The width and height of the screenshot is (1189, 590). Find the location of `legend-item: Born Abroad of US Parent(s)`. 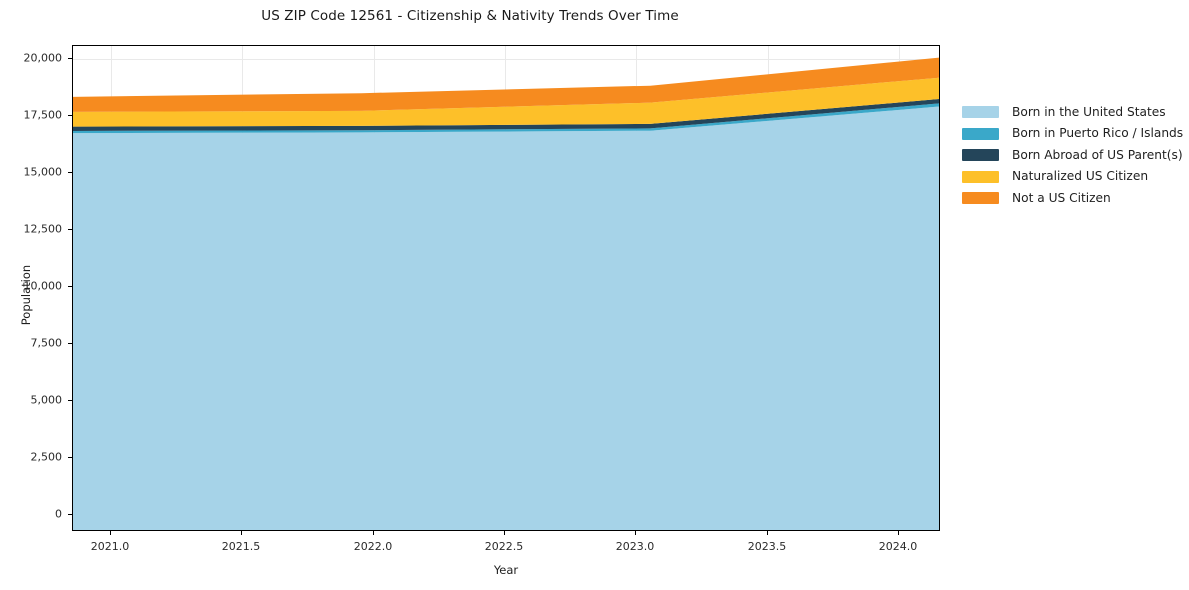

legend-item: Born Abroad of US Parent(s) is located at coordinates (1072, 155).